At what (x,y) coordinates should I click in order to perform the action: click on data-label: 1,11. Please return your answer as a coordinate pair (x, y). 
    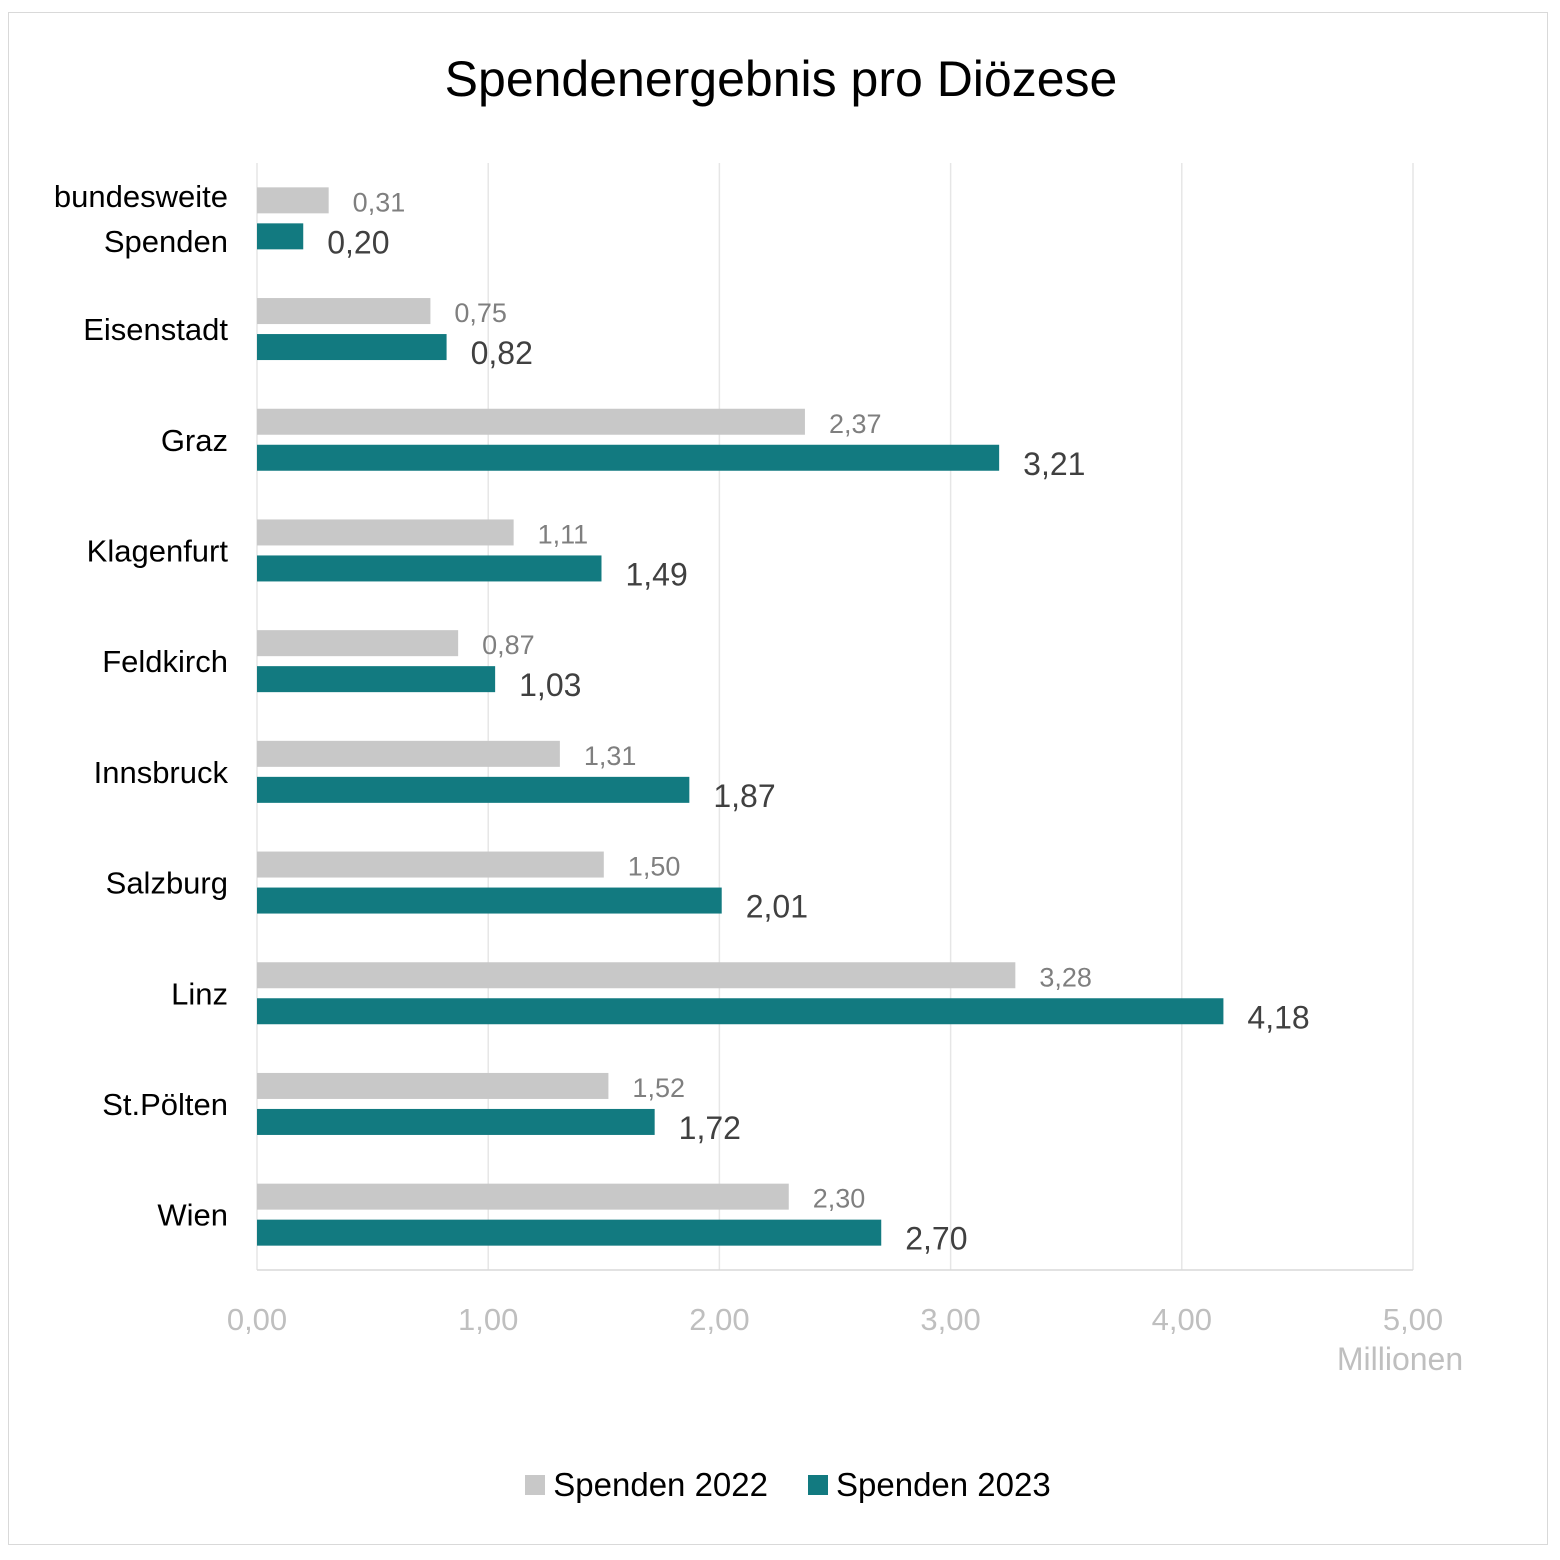
    Looking at the image, I should click on (563, 534).